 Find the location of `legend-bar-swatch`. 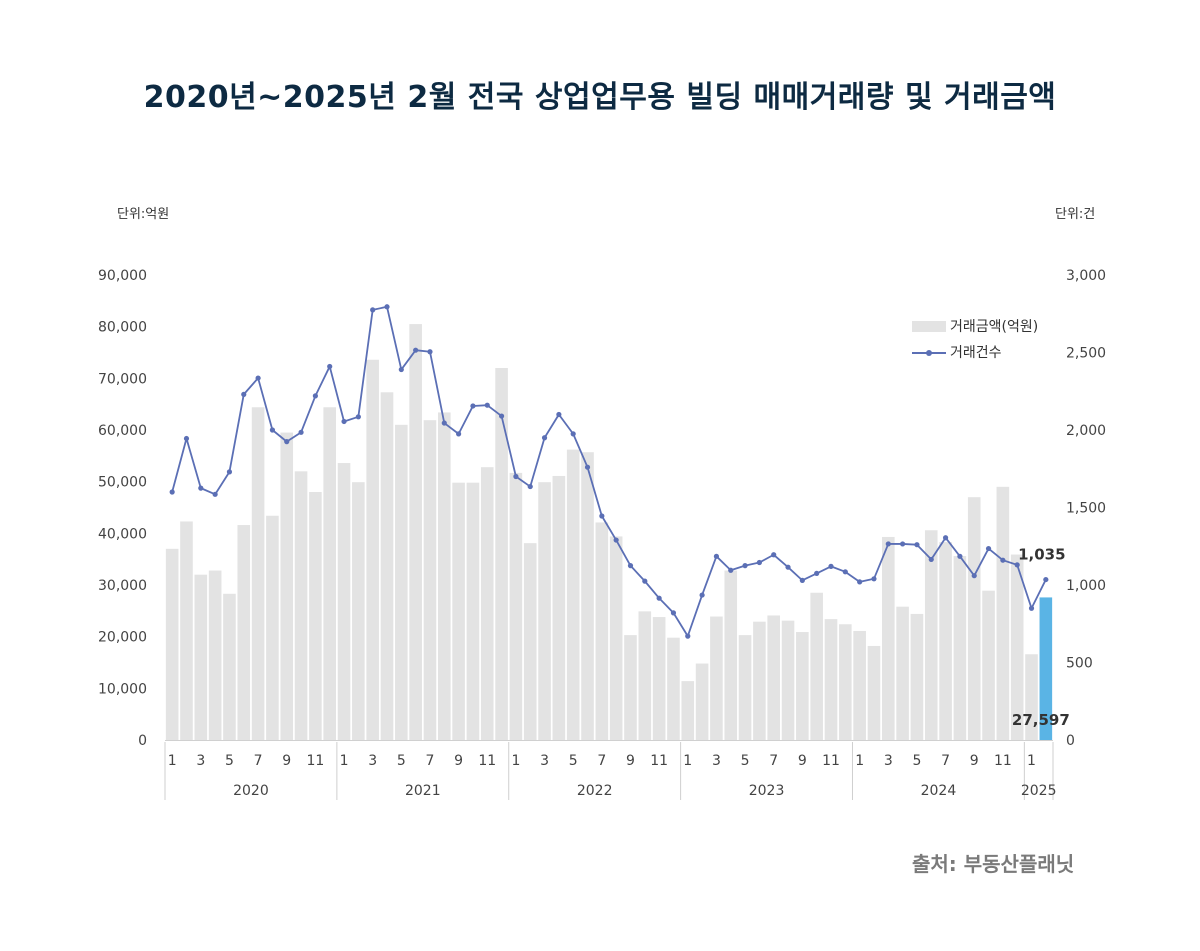

legend-bar-swatch is located at coordinates (929, 326).